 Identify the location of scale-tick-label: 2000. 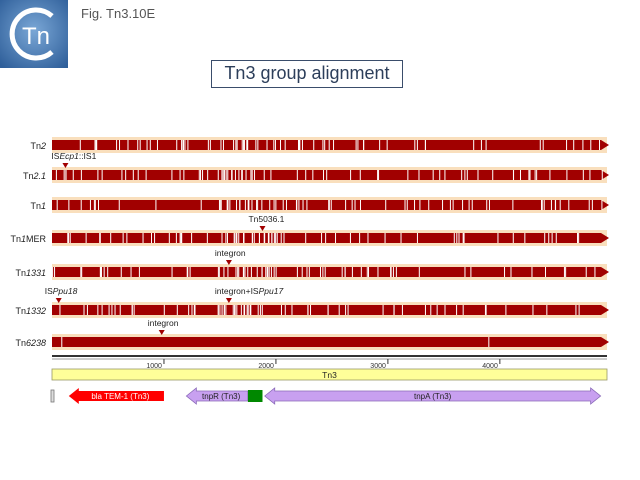
(266, 366).